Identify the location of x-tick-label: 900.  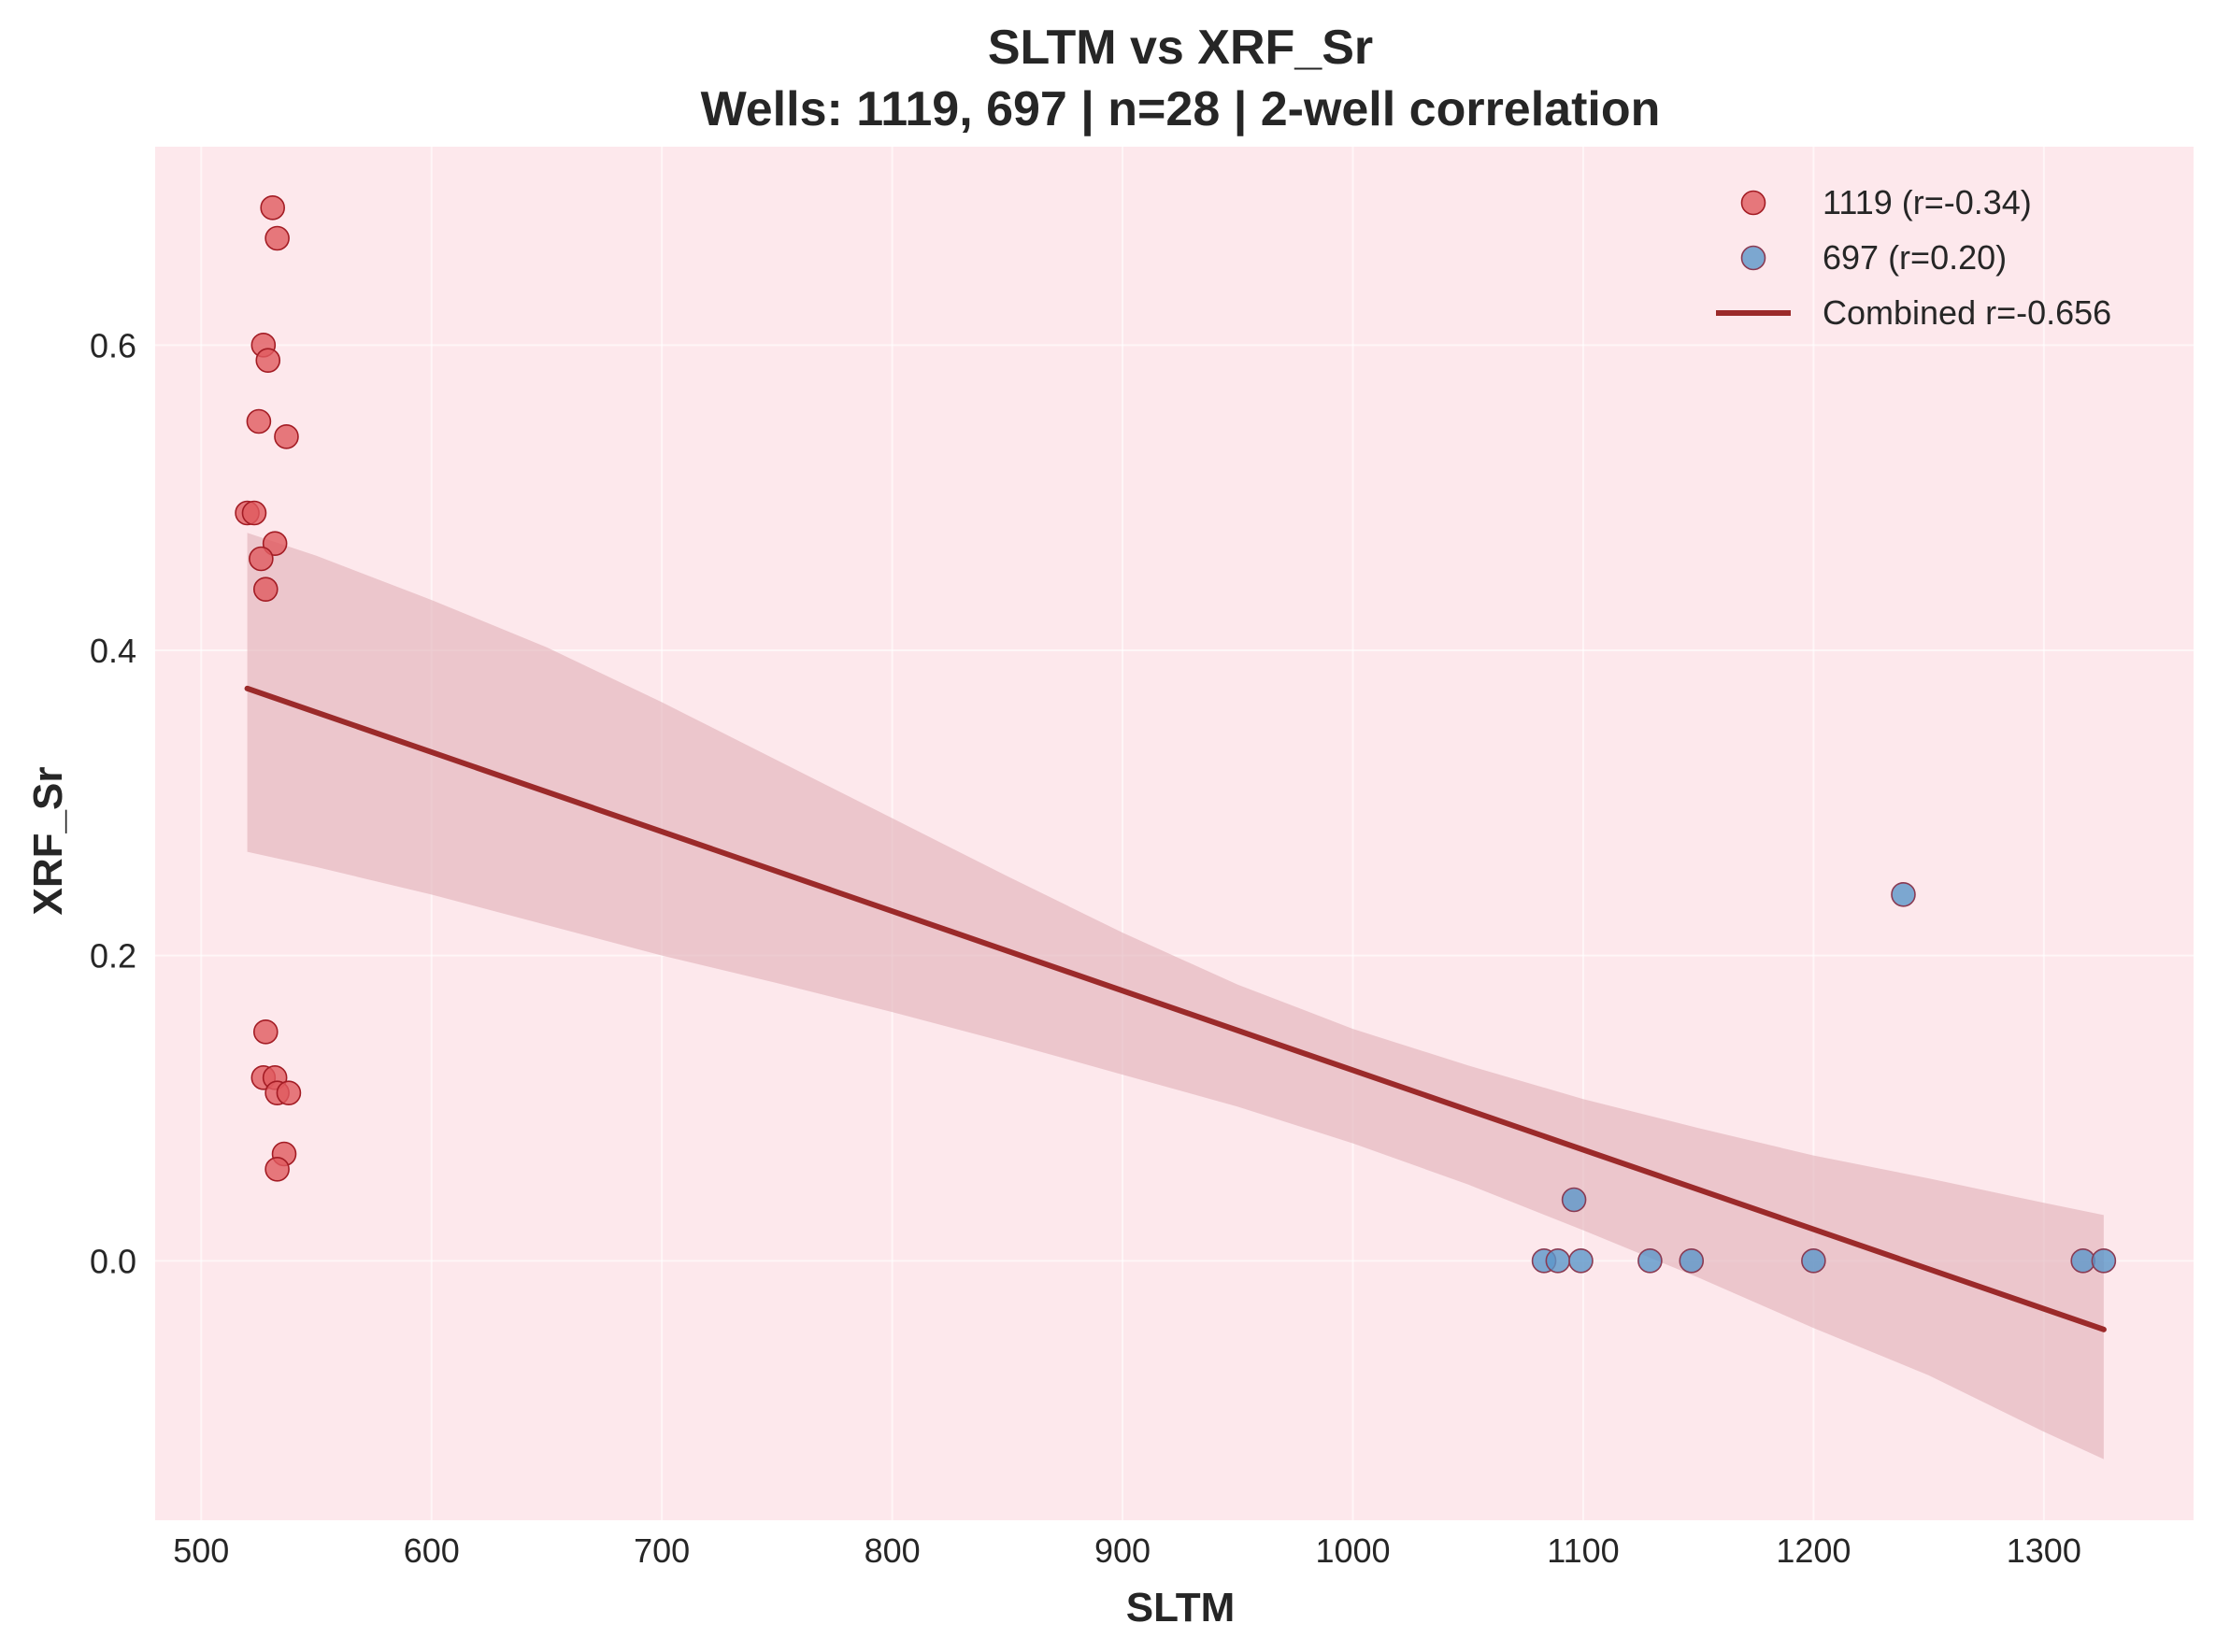
(1123, 1551).